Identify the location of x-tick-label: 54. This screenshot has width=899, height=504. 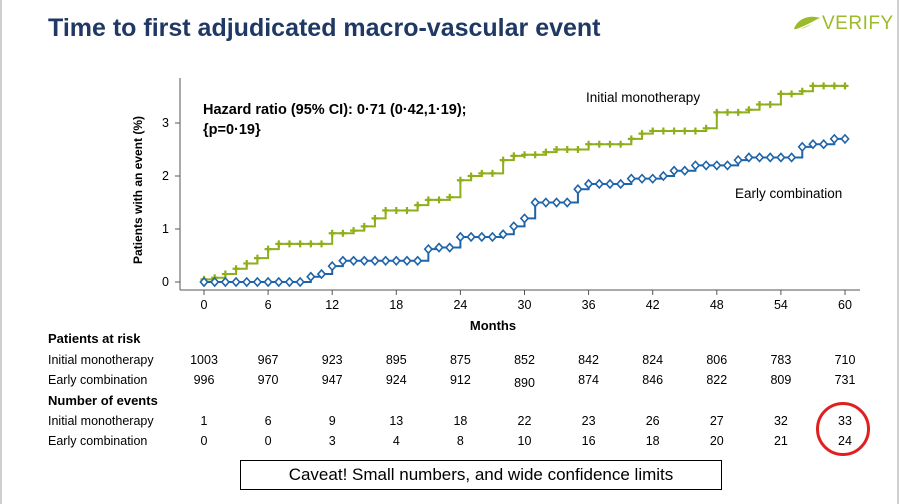
(781, 305).